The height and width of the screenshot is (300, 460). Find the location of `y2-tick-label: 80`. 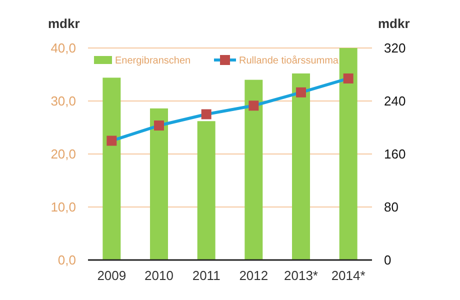

y2-tick-label: 80 is located at coordinates (391, 207).